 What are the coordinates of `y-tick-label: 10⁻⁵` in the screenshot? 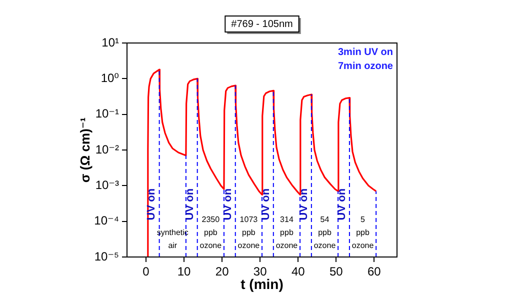 It's located at (107, 256).